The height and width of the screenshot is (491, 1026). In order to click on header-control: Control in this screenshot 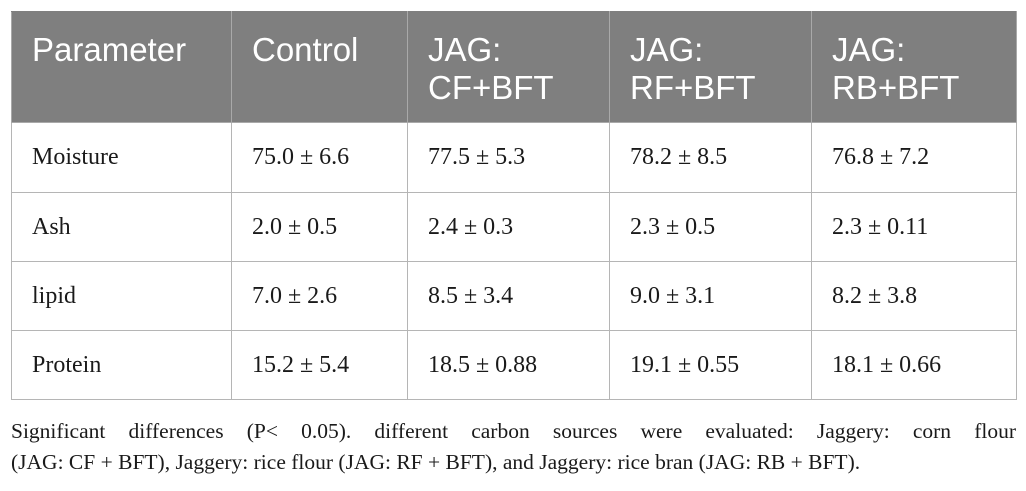, I will do `click(319, 67)`.